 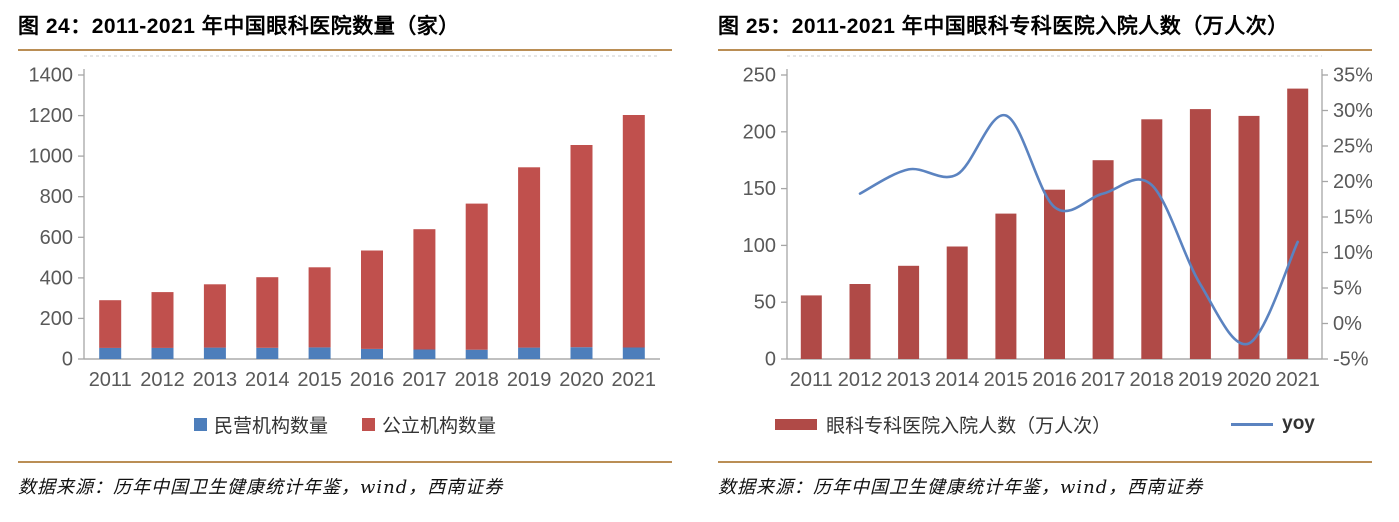 What do you see at coordinates (56, 197) in the screenshot?
I see `axis-tick-label: 800` at bounding box center [56, 197].